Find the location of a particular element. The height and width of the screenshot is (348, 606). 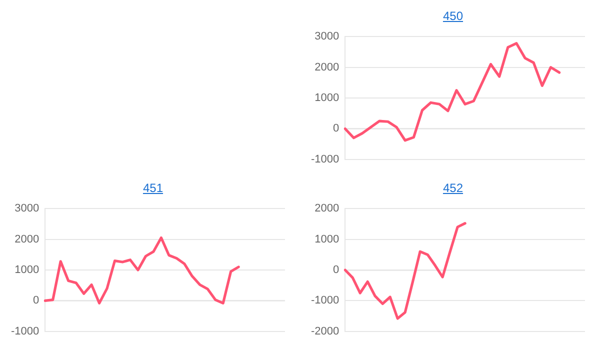

chart-title: 452 is located at coordinates (453, 188).